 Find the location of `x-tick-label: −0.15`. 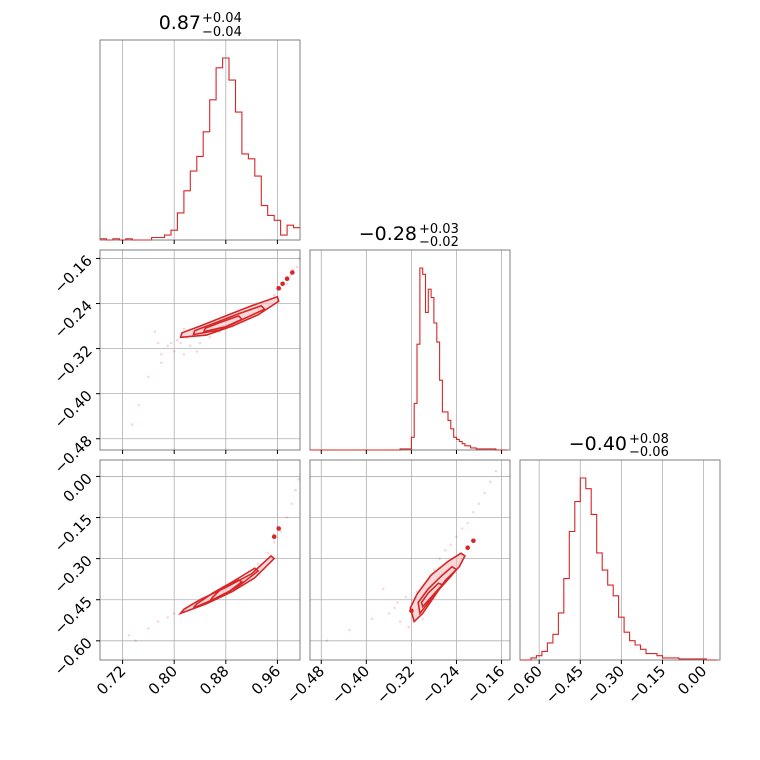

x-tick-label: −0.15 is located at coordinates (646, 684).